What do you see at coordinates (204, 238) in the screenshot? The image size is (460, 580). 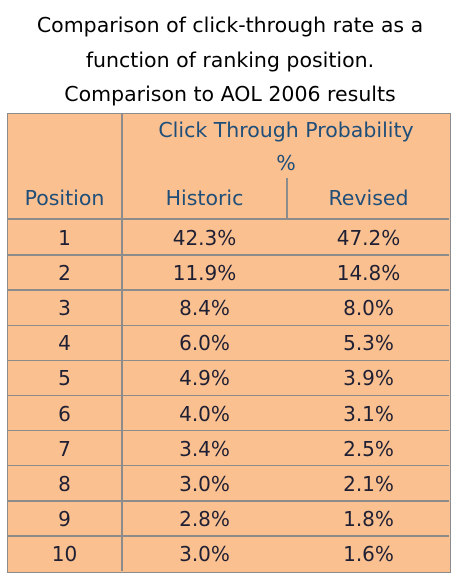 I see `cell-historic: 42.3%` at bounding box center [204, 238].